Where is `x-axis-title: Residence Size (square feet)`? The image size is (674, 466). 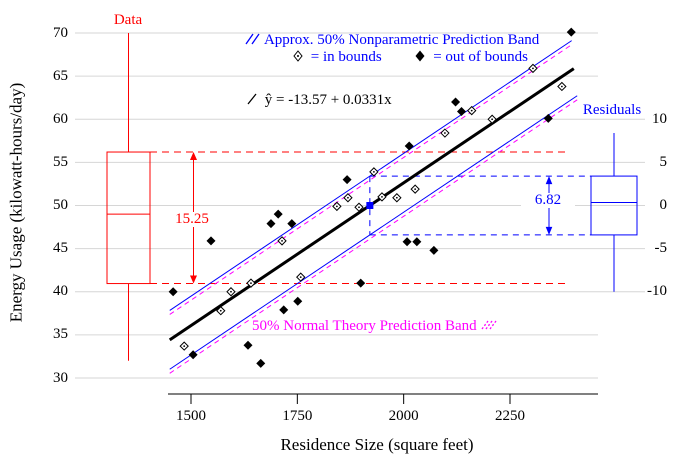
x-axis-title: Residence Size (square feet) is located at coordinates (377, 444).